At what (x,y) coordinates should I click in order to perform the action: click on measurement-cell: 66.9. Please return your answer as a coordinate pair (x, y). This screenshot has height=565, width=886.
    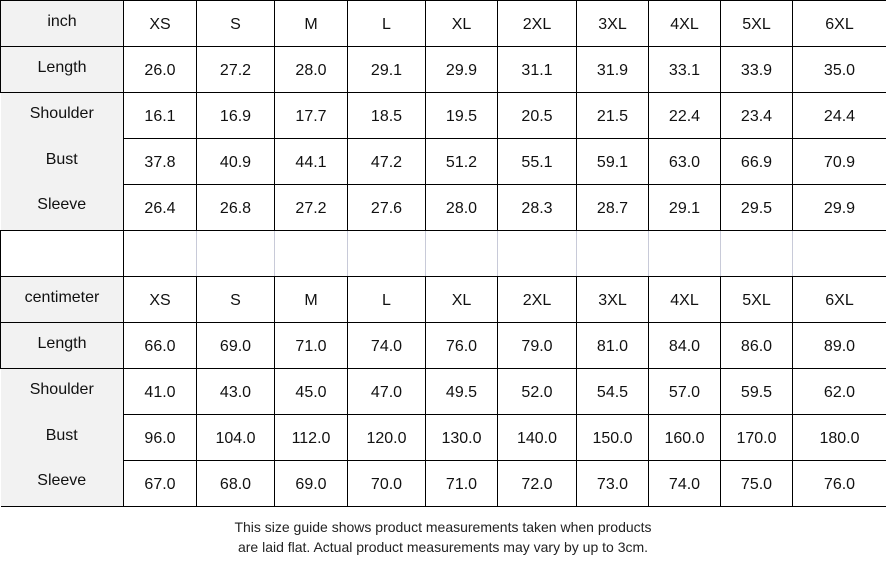
    Looking at the image, I should click on (757, 162).